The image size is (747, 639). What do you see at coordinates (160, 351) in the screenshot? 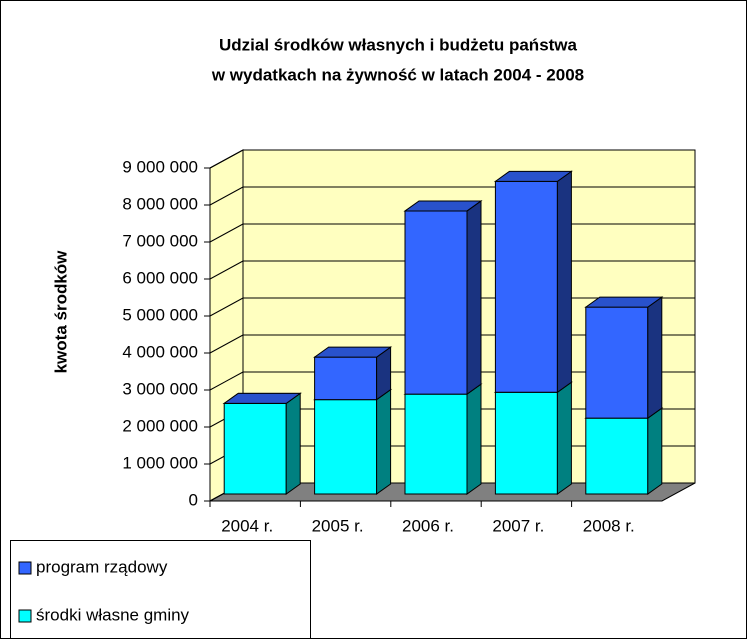
I see `y-tick-label: 4 000 000` at bounding box center [160, 351].